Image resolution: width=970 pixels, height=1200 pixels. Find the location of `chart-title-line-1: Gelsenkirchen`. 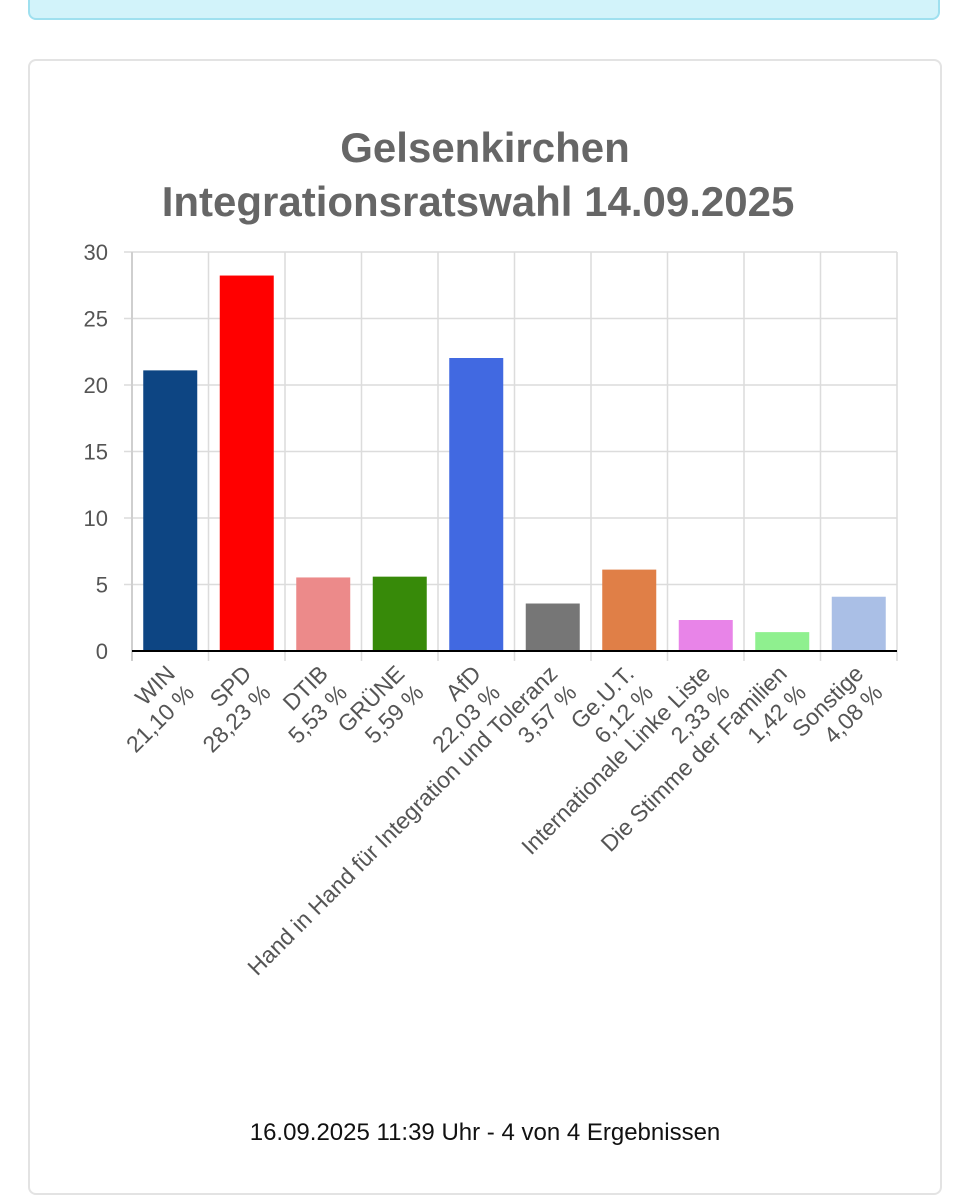

chart-title-line-1: Gelsenkirchen is located at coordinates (484, 147).